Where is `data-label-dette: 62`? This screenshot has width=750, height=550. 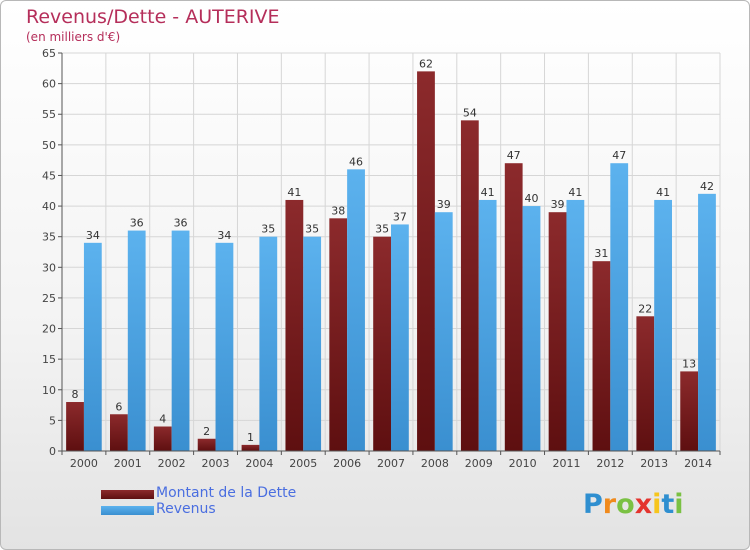
data-label-dette: 62 is located at coordinates (426, 63).